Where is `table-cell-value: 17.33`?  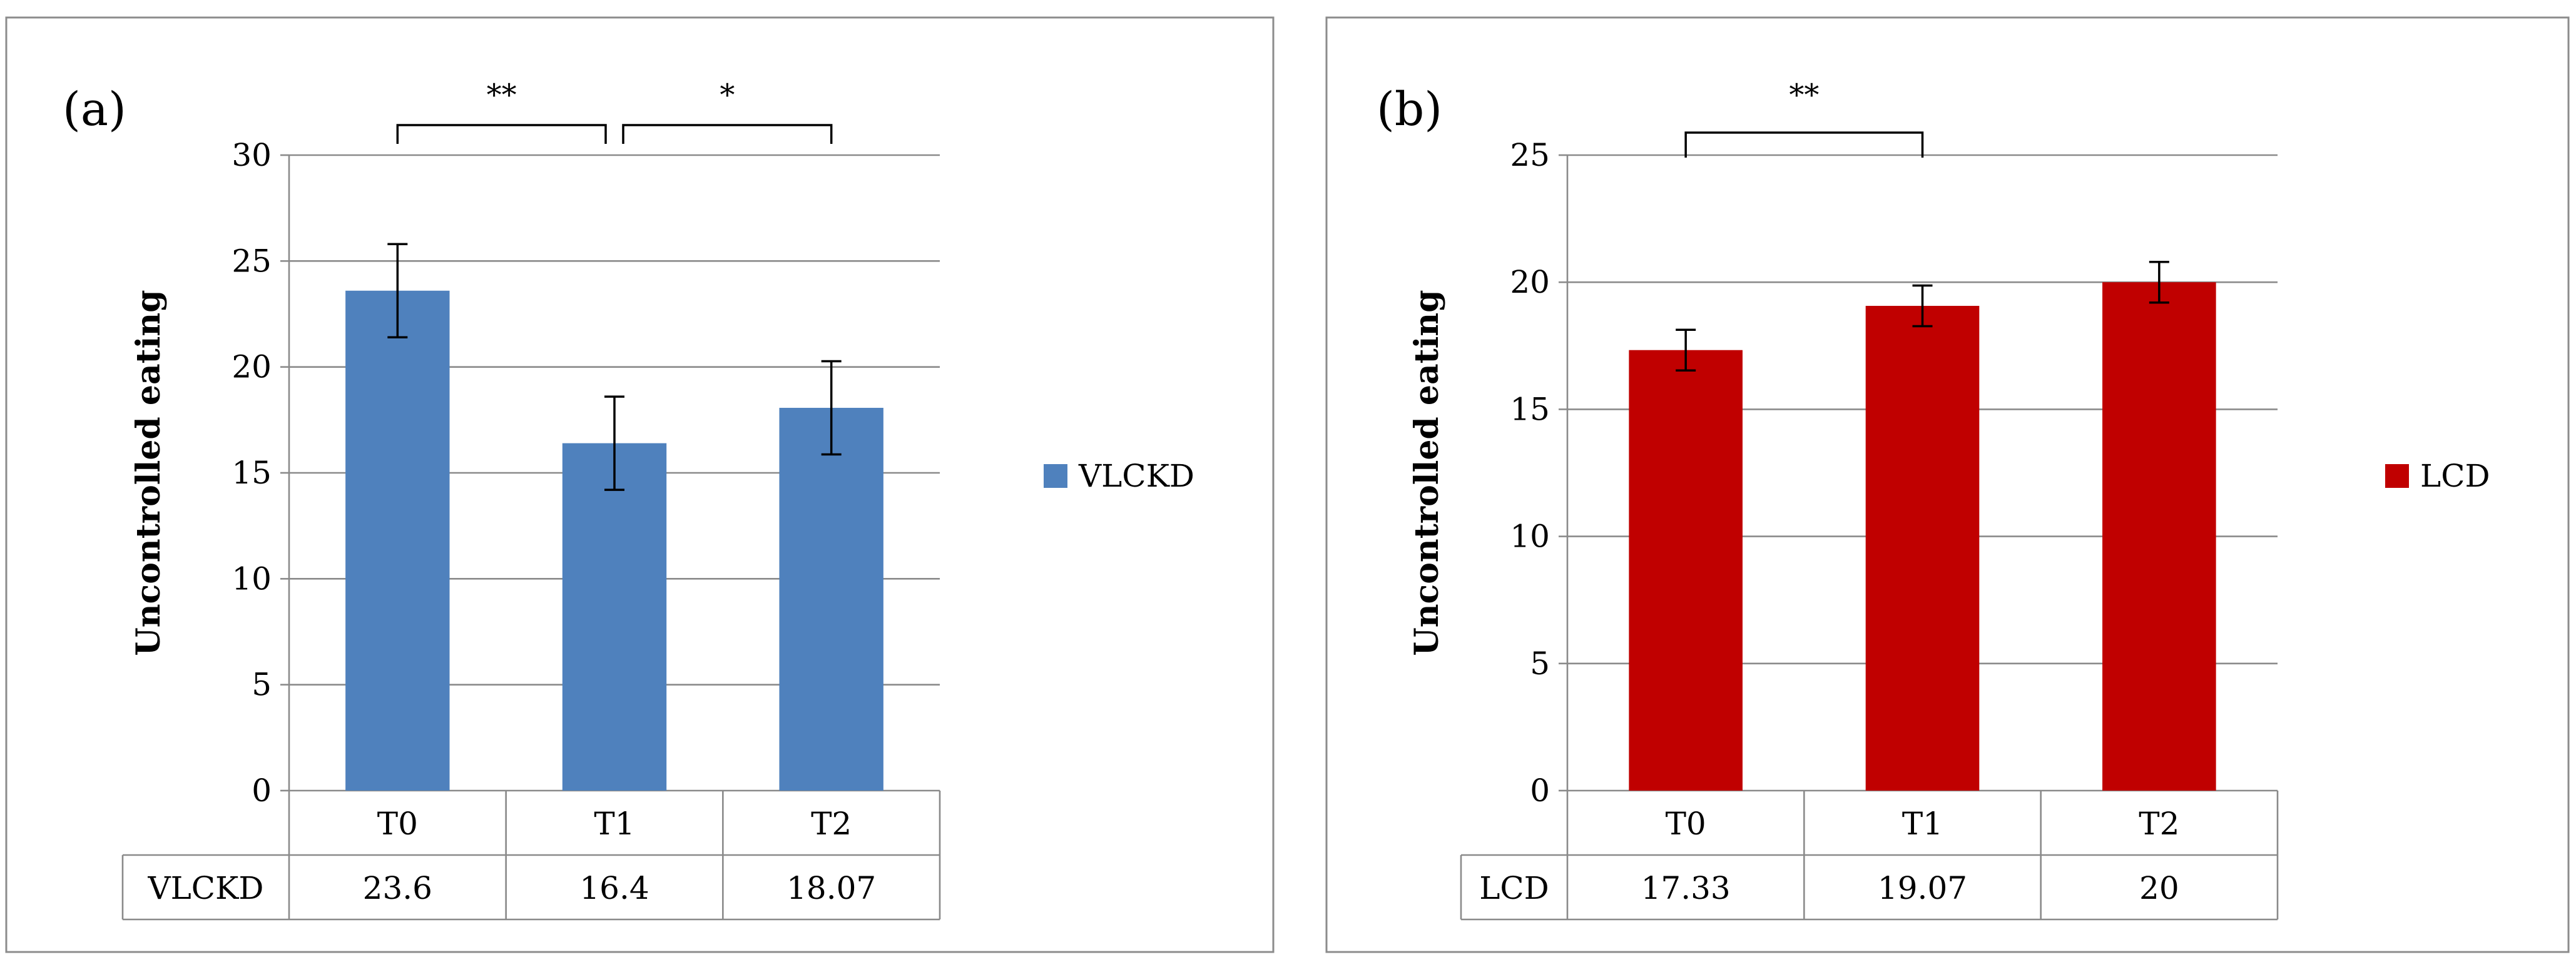
table-cell-value: 17.33 is located at coordinates (1686, 888).